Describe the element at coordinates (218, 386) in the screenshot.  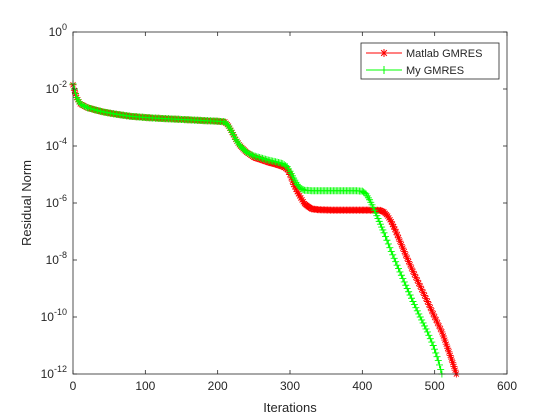
I see `x-tick-label: 200` at that location.